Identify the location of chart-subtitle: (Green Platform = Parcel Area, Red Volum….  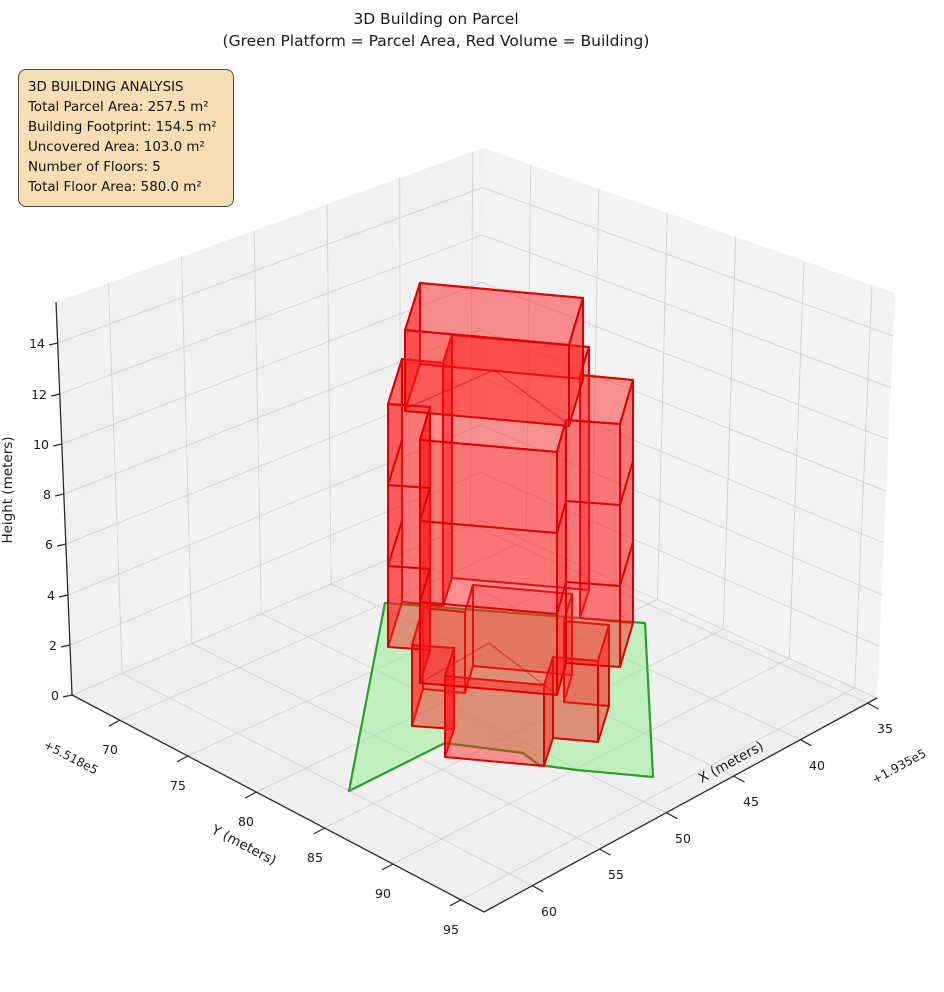
(436, 41).